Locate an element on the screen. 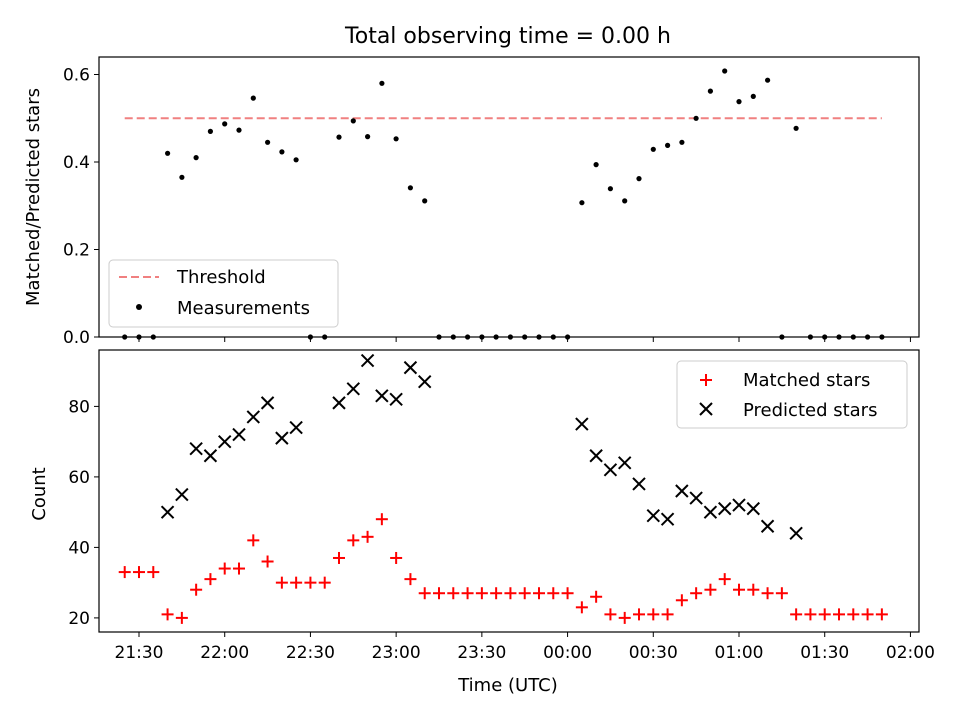 This screenshot has width=960, height=720. x-tick-label: 01:00 is located at coordinates (739, 653).